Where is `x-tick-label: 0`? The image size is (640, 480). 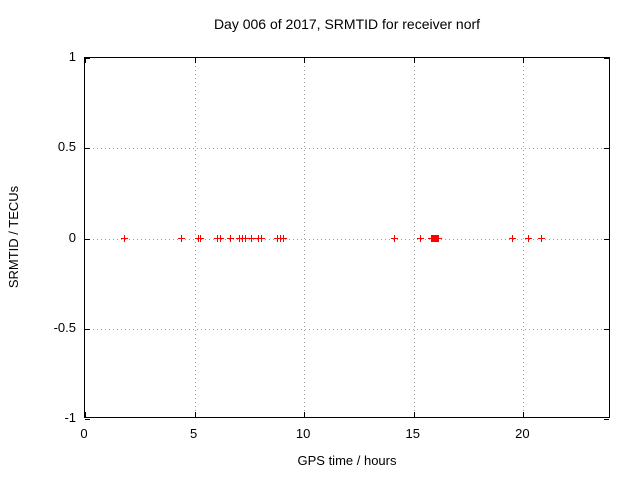
x-tick-label: 0 is located at coordinates (84, 433).